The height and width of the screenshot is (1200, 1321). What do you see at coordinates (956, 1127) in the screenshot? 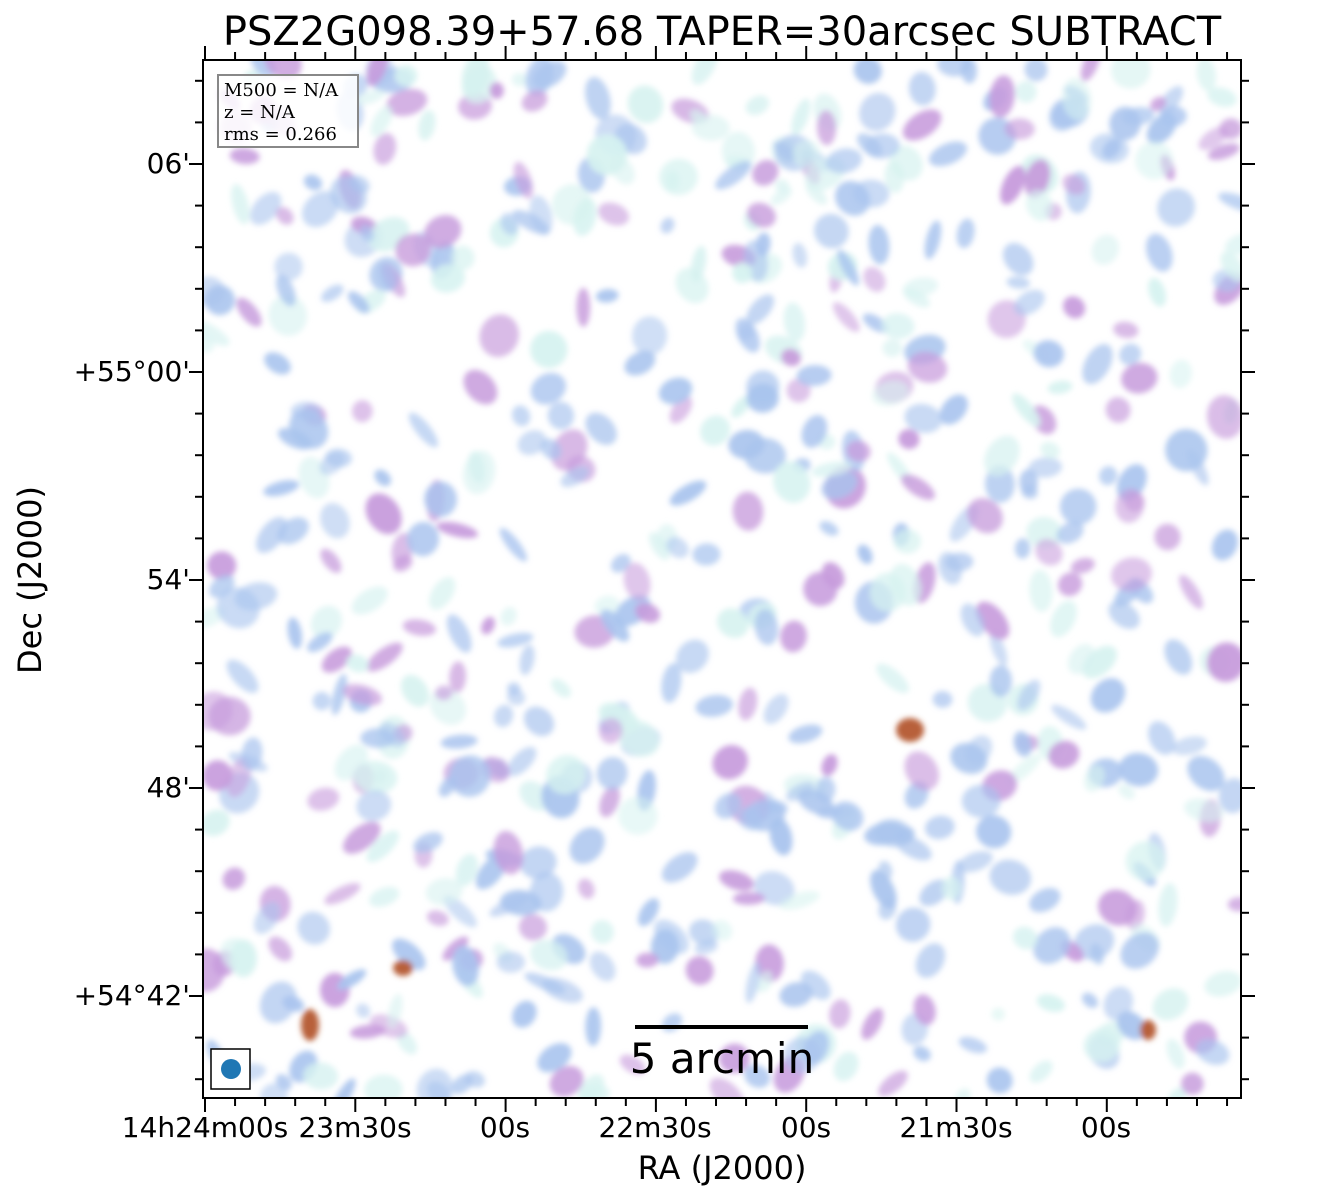
I see `x-tick-label: 21m30s` at bounding box center [956, 1127].